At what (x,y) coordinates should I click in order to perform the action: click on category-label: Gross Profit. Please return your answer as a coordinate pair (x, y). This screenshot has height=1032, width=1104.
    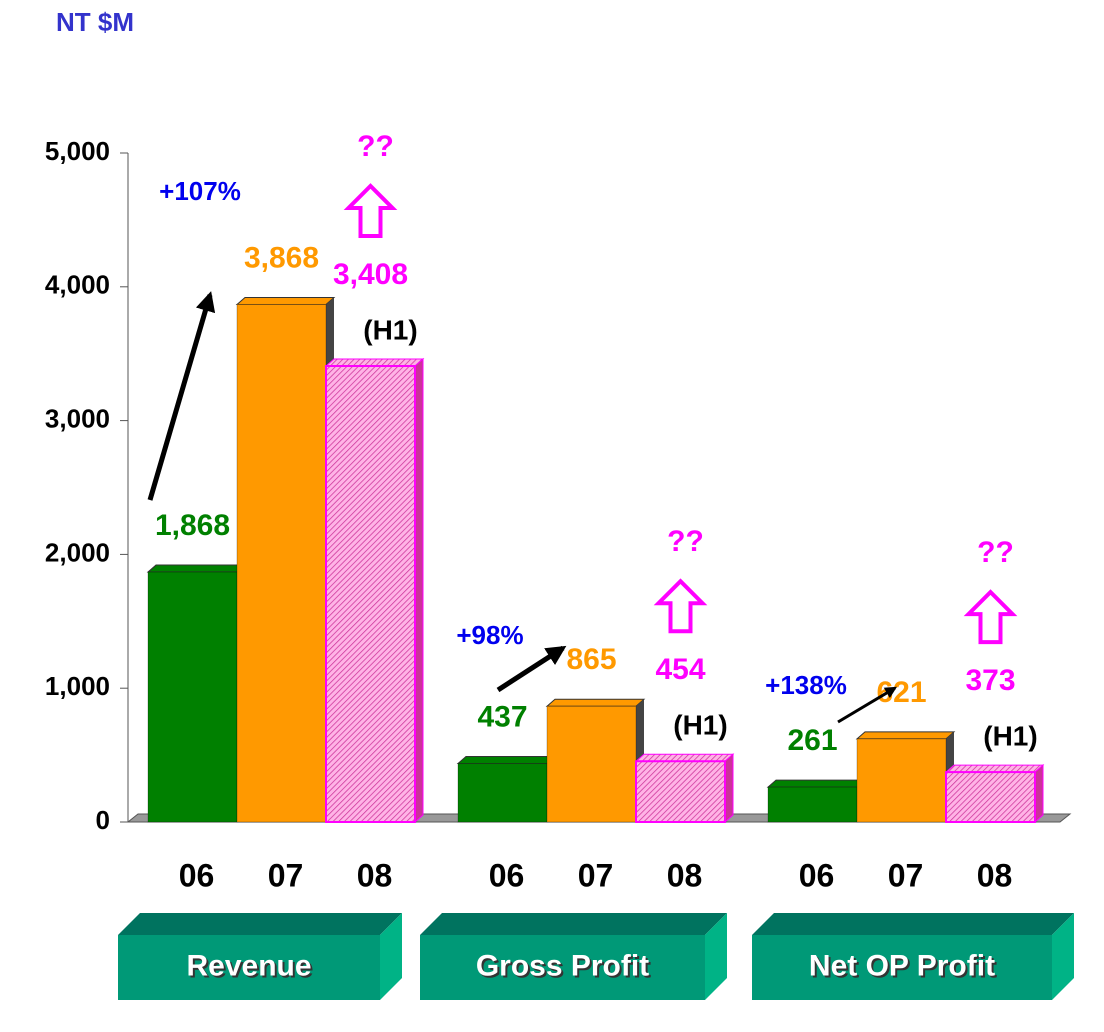
    Looking at the image, I should click on (562, 965).